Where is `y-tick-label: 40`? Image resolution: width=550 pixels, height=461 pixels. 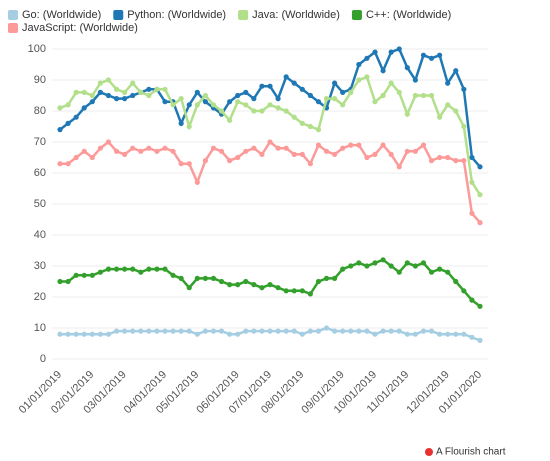
y-tick-label: 40 is located at coordinates (40, 235).